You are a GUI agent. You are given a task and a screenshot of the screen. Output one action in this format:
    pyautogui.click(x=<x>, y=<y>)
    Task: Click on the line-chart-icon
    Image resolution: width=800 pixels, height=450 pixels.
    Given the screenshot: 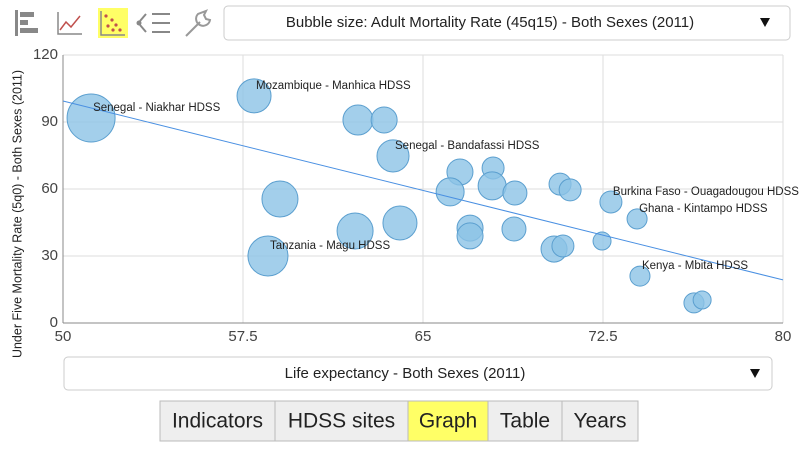 What is the action you would take?
    pyautogui.click(x=69, y=23)
    